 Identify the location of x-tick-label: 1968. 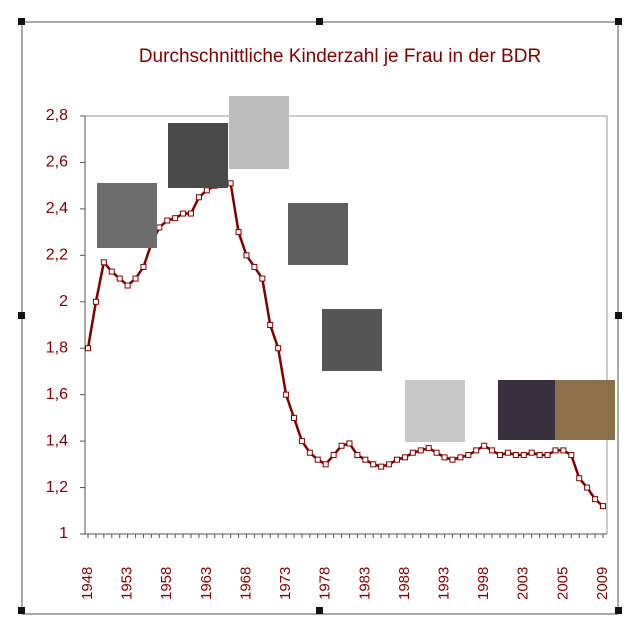
(245, 583).